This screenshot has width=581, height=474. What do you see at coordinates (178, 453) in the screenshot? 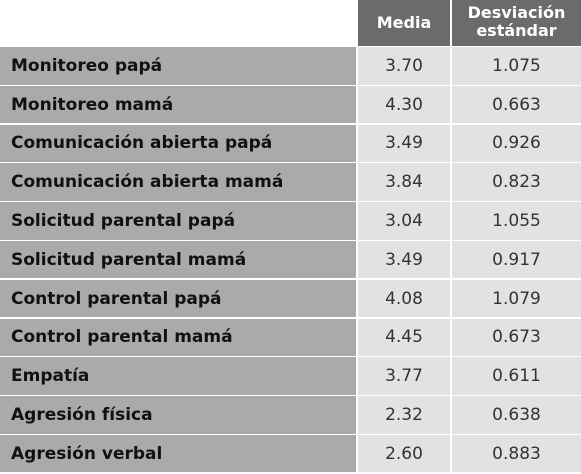
I see `row-label: Agresión verbal` at bounding box center [178, 453].